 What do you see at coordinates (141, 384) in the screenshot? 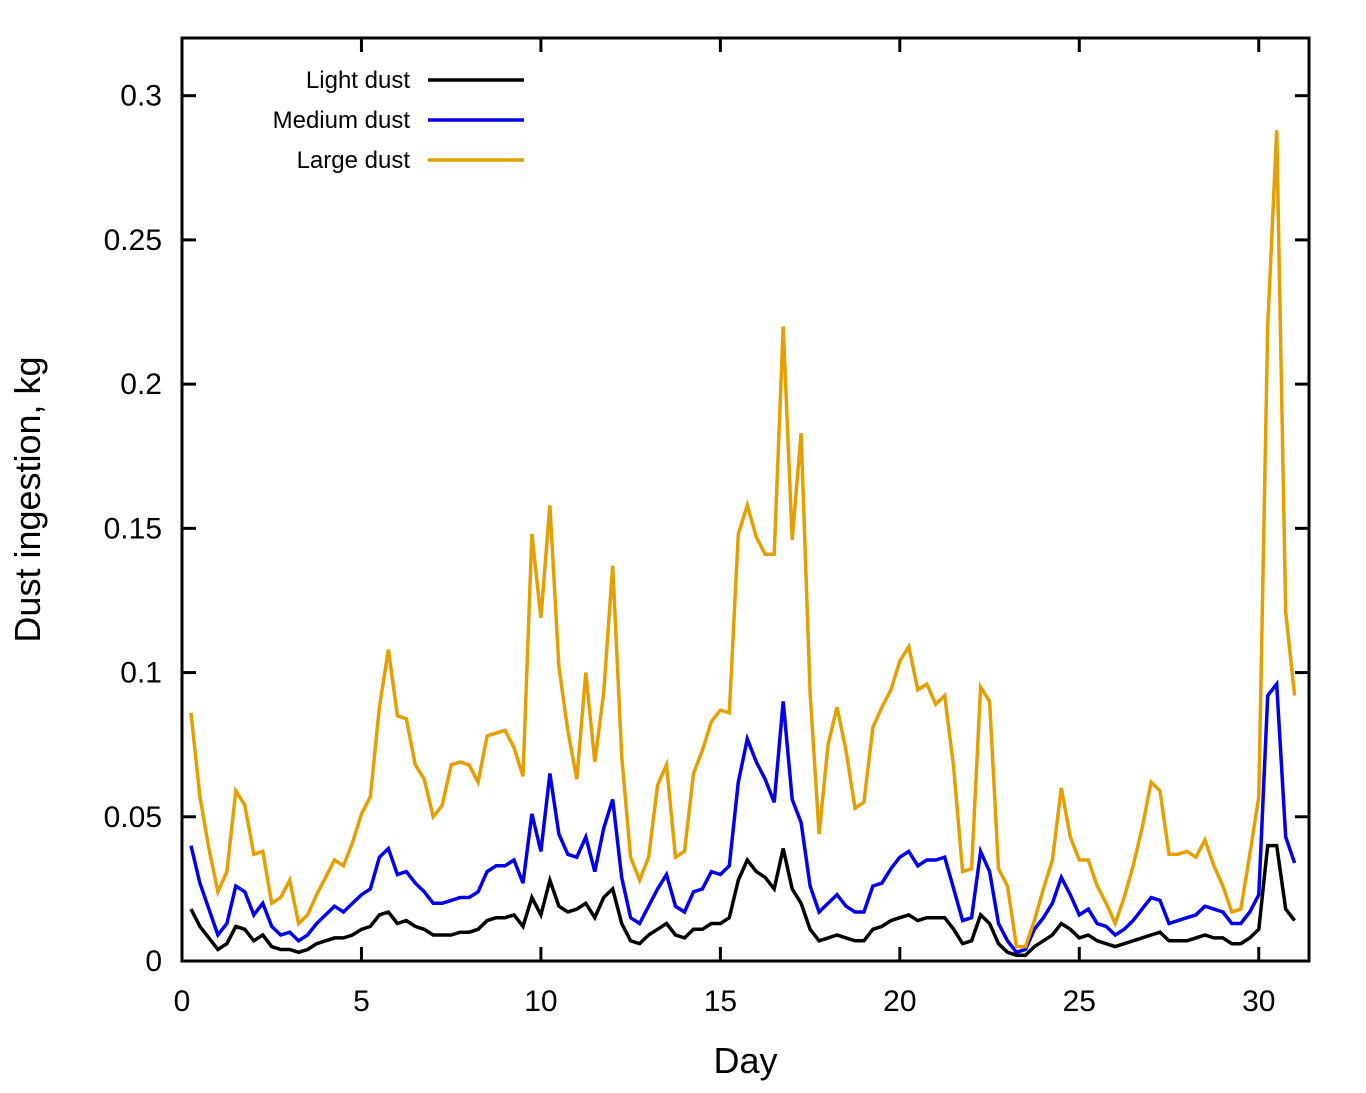
I see `y-tick-label: 0.2` at bounding box center [141, 384].